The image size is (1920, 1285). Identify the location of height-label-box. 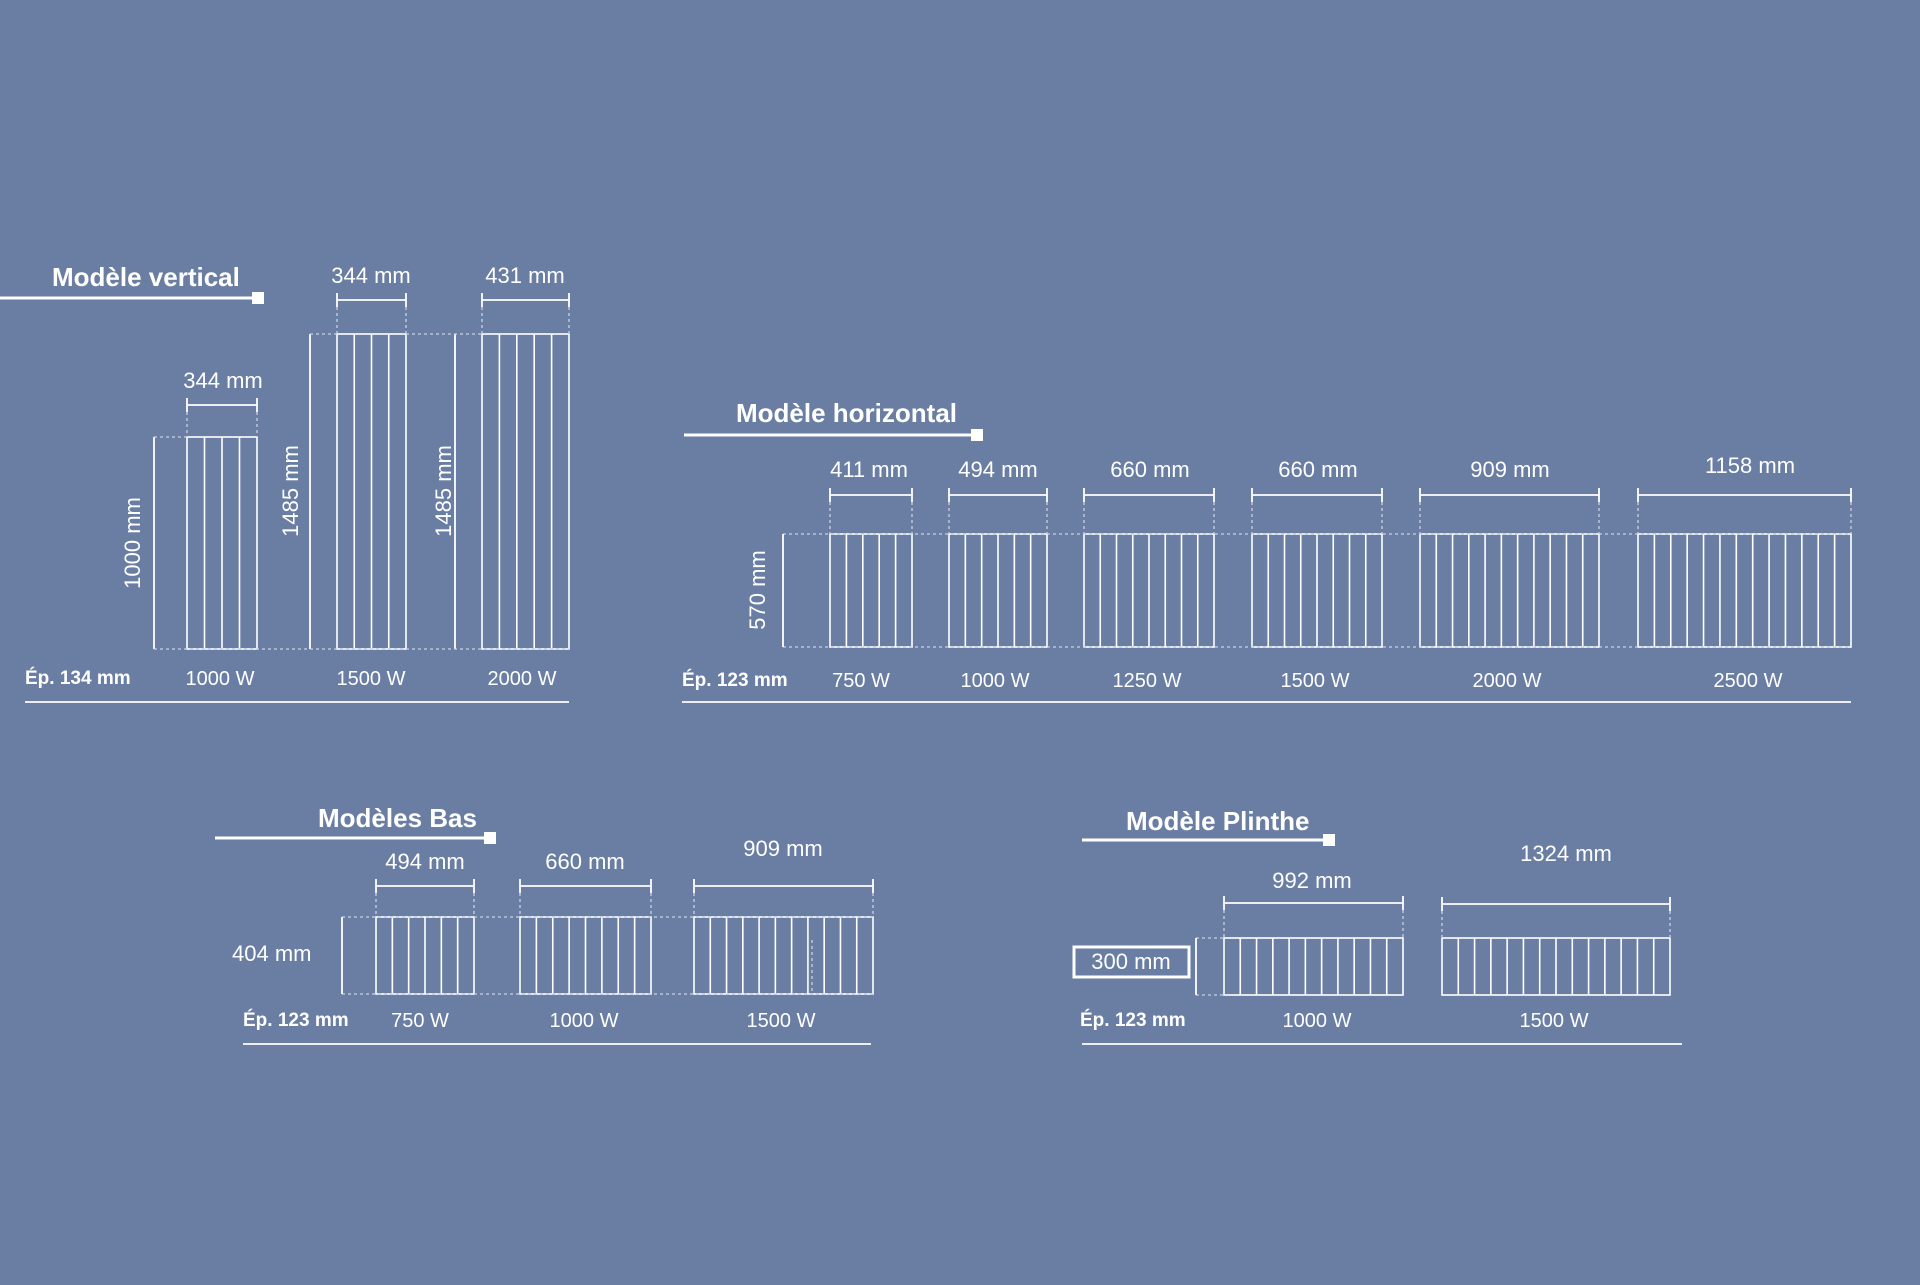
(1131, 962).